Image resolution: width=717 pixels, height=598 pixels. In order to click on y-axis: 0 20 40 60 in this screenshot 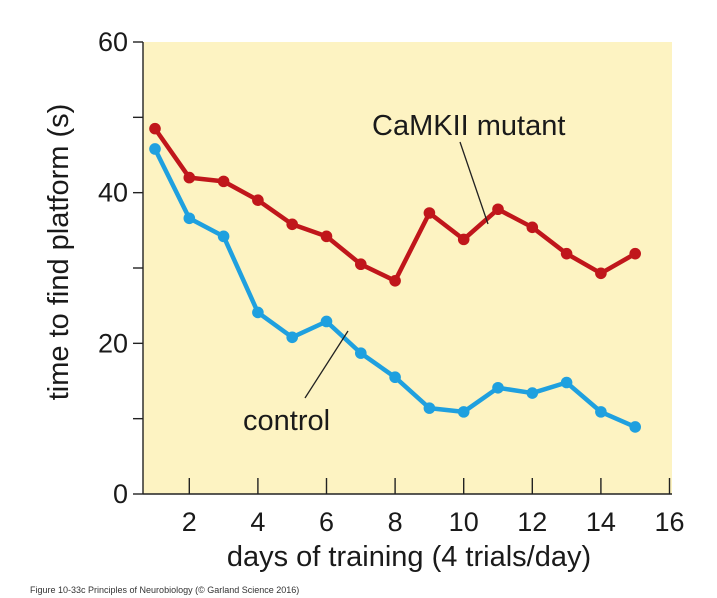, I will do `click(121, 268)`.